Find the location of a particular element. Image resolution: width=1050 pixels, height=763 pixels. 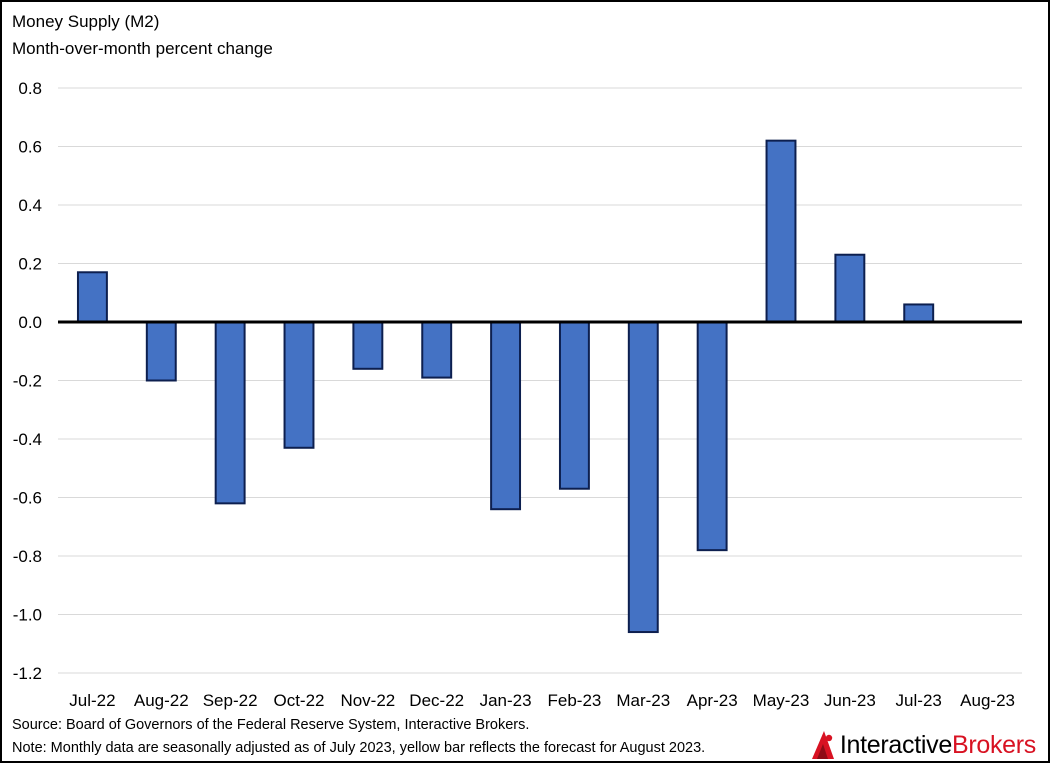

y-tick-label: 0.4 is located at coordinates (30, 205).